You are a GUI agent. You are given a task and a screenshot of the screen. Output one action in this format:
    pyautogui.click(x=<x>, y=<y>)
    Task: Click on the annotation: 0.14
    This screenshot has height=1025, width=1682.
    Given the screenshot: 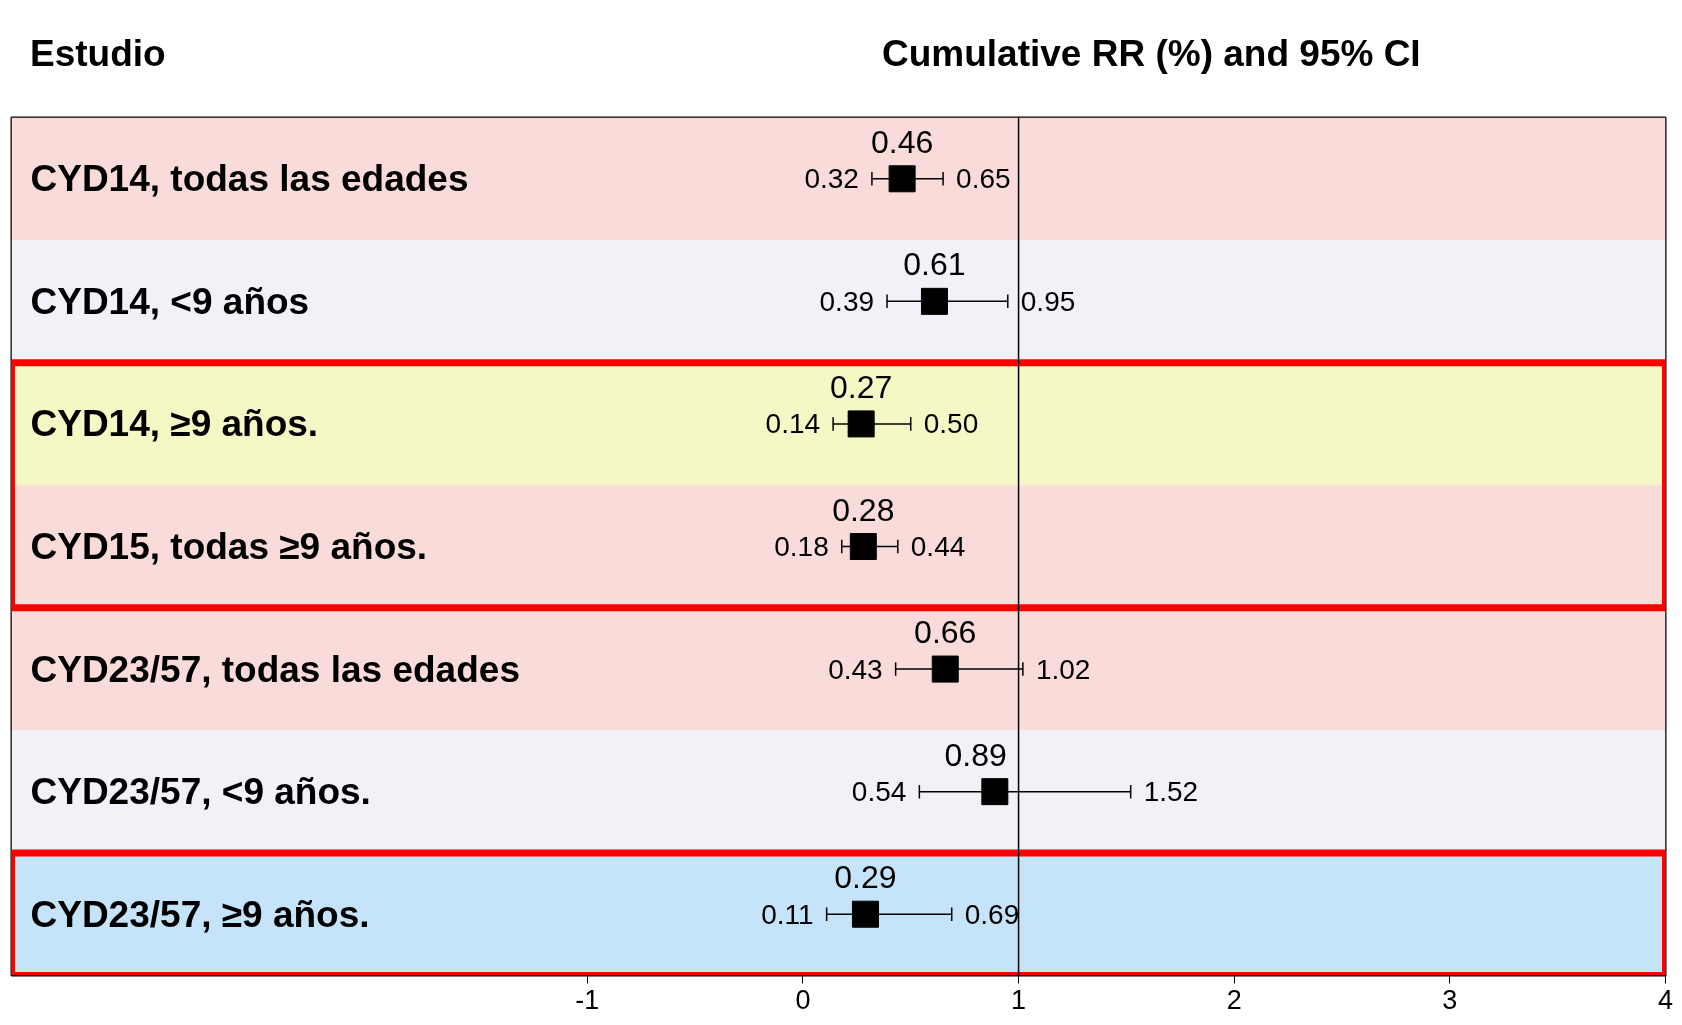 What is the action you would take?
    pyautogui.click(x=793, y=424)
    